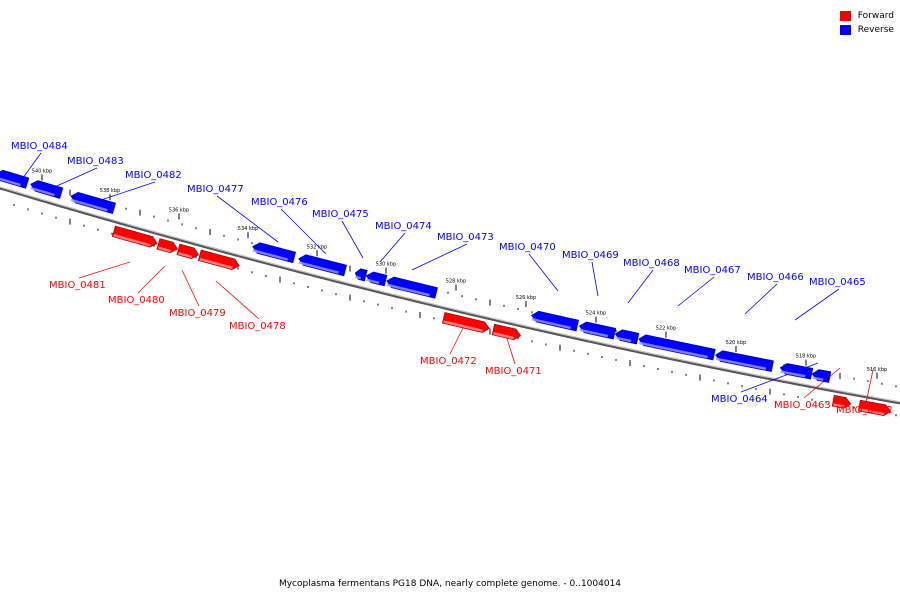  What do you see at coordinates (403, 226) in the screenshot?
I see `gene-label: MBIO_0474` at bounding box center [403, 226].